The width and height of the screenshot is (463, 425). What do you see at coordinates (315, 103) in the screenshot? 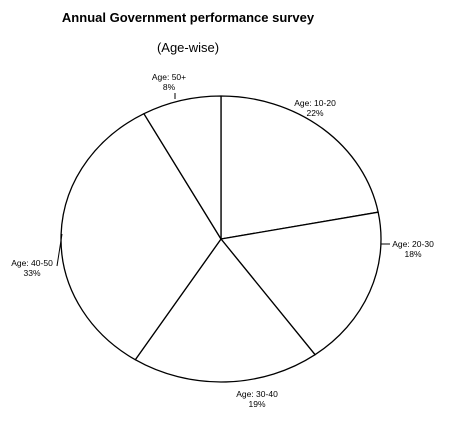
I see `slice-label: Age: 10-20` at bounding box center [315, 103].